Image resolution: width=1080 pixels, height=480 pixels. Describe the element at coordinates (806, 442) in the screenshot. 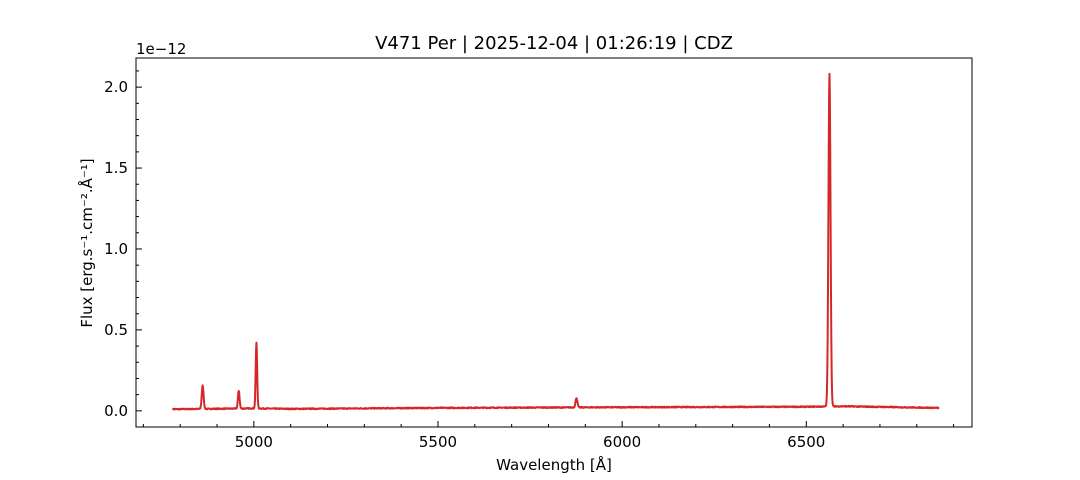

I see `x-tick-label: 6500` at that location.